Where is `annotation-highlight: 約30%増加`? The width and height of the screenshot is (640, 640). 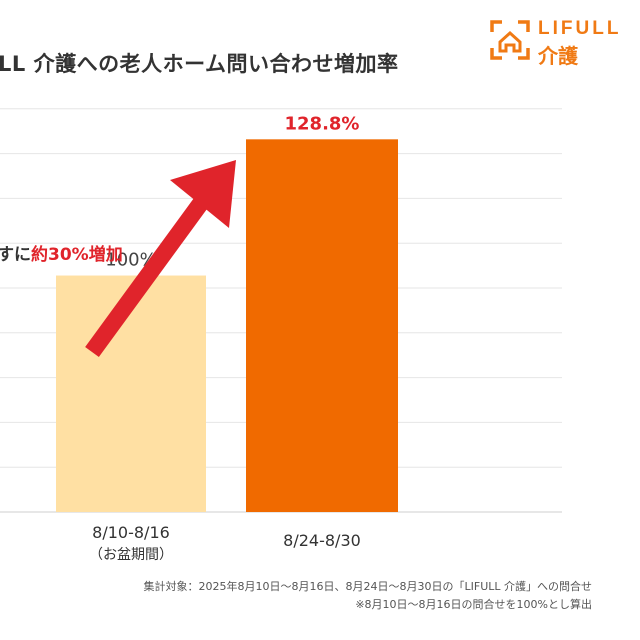
annotation-highlight: 約30%増加 is located at coordinates (77, 254).